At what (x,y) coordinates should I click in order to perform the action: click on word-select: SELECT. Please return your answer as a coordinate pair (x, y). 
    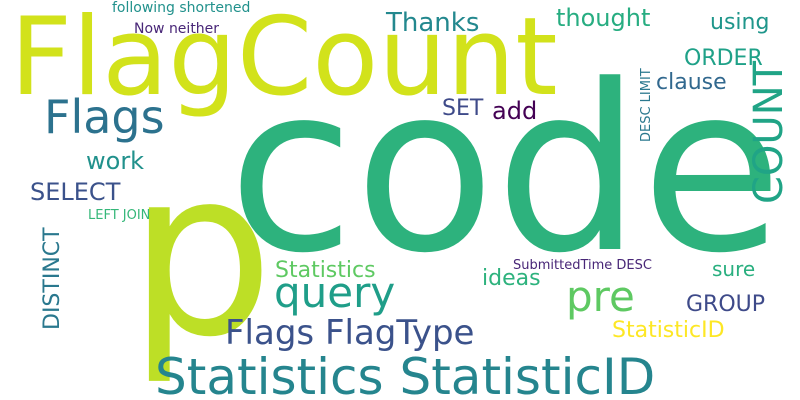
    Looking at the image, I should click on (75, 192).